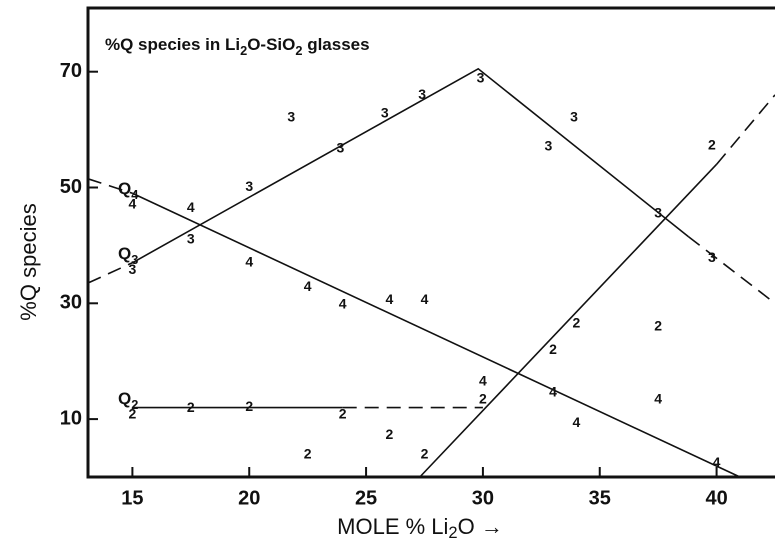  Describe the element at coordinates (366, 498) in the screenshot. I see `x-tick-label: 25` at that location.